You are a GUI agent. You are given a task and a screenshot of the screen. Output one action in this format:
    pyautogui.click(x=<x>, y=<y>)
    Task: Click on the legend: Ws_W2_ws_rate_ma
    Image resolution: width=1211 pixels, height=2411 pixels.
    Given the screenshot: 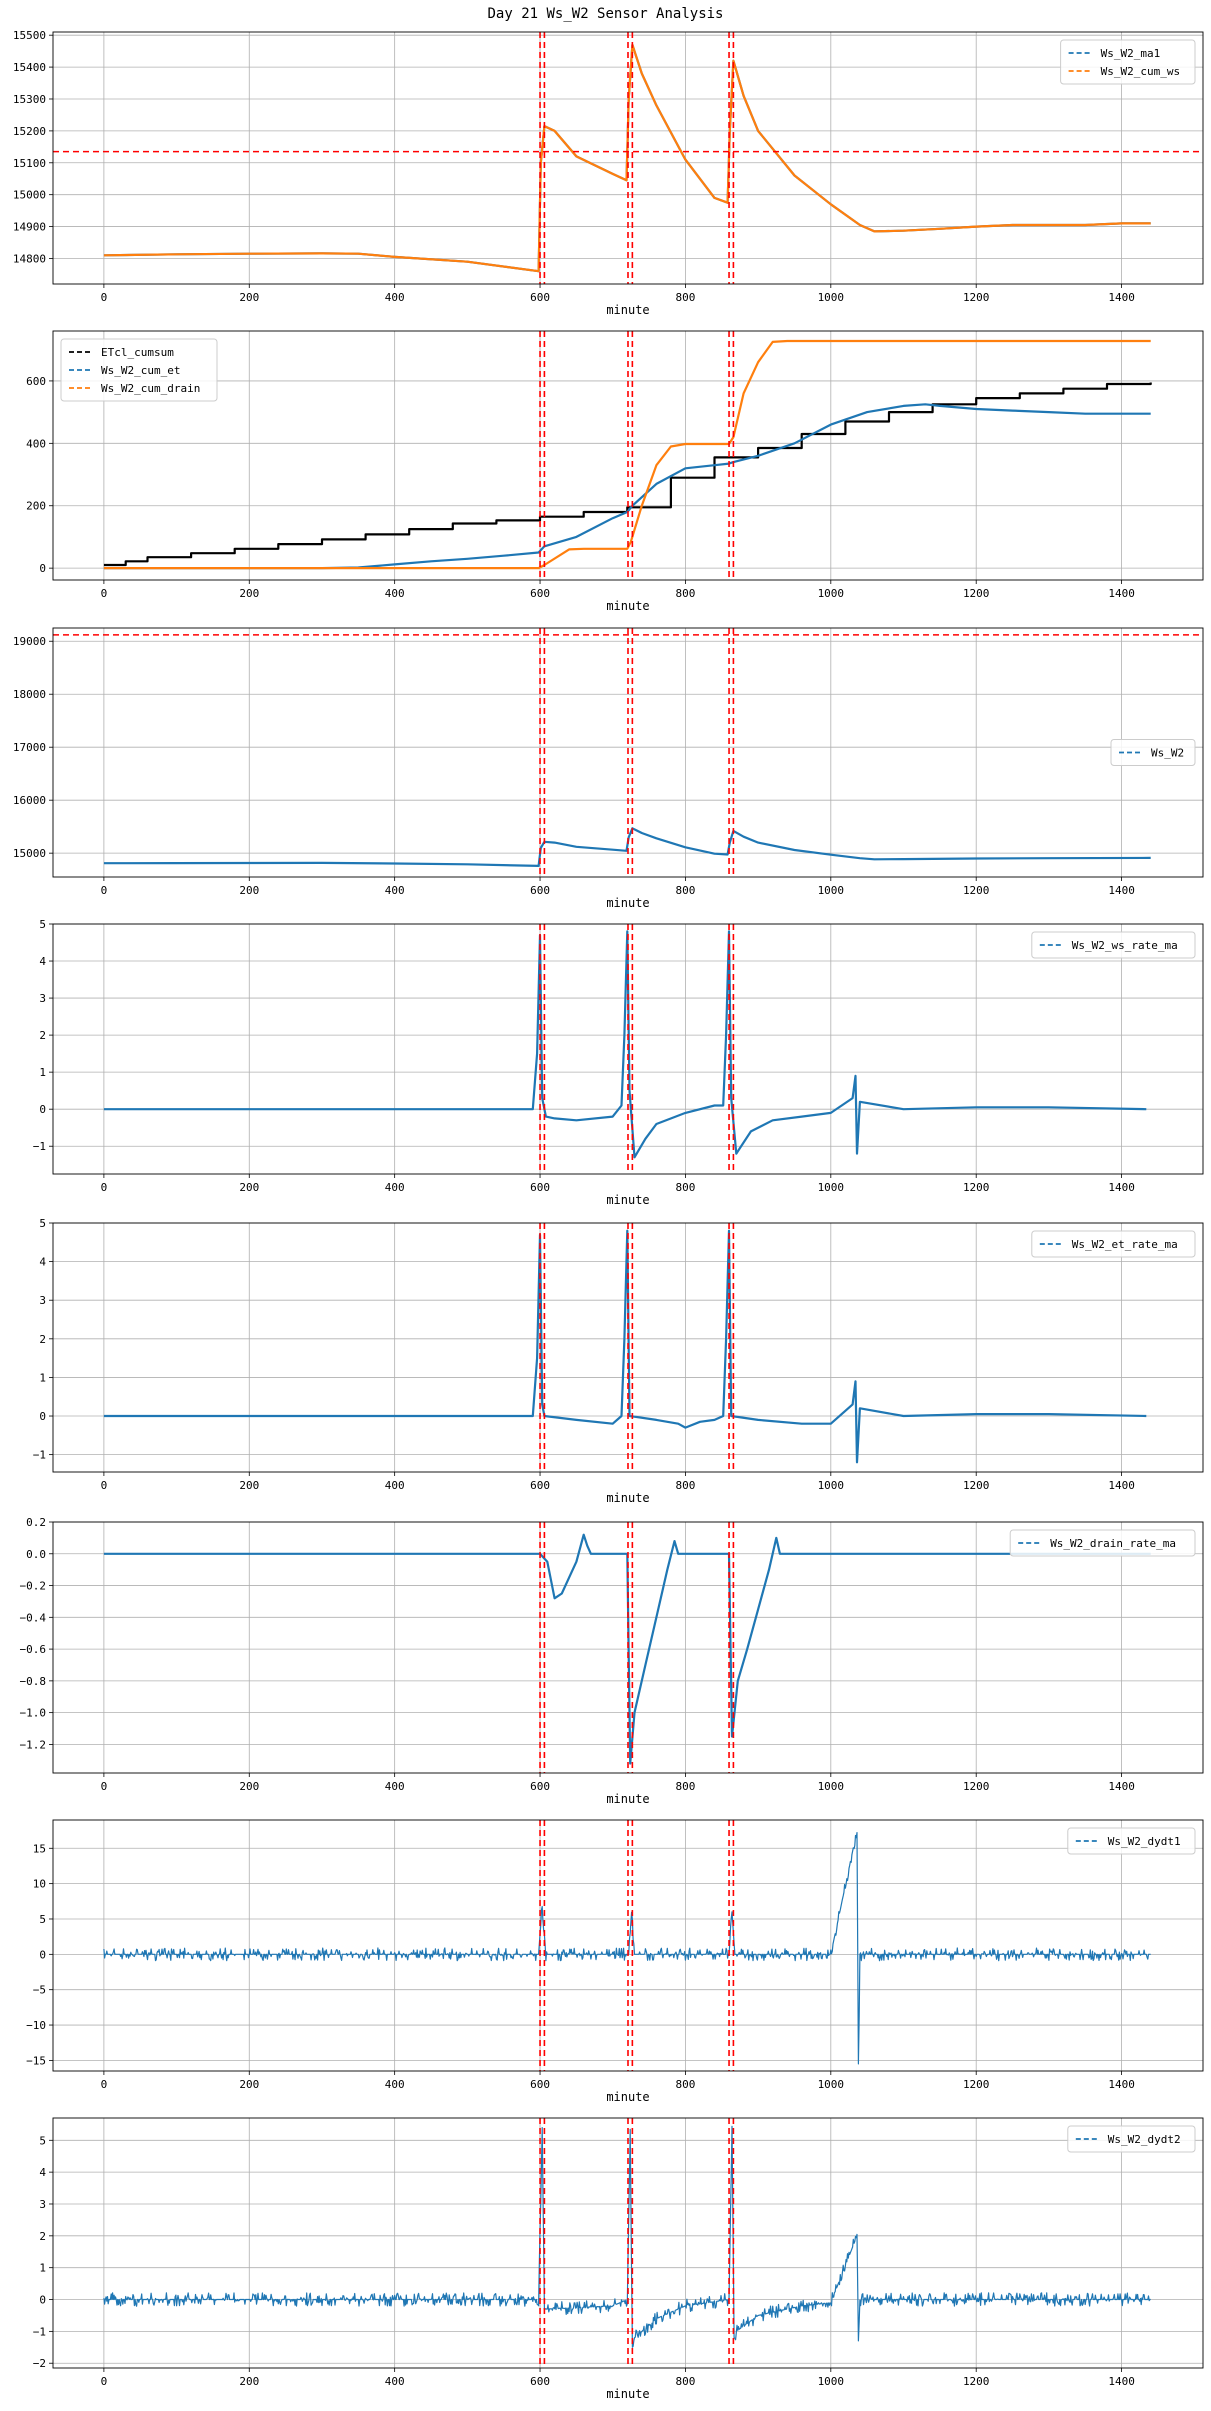 What is the action you would take?
    pyautogui.click(x=1113, y=945)
    